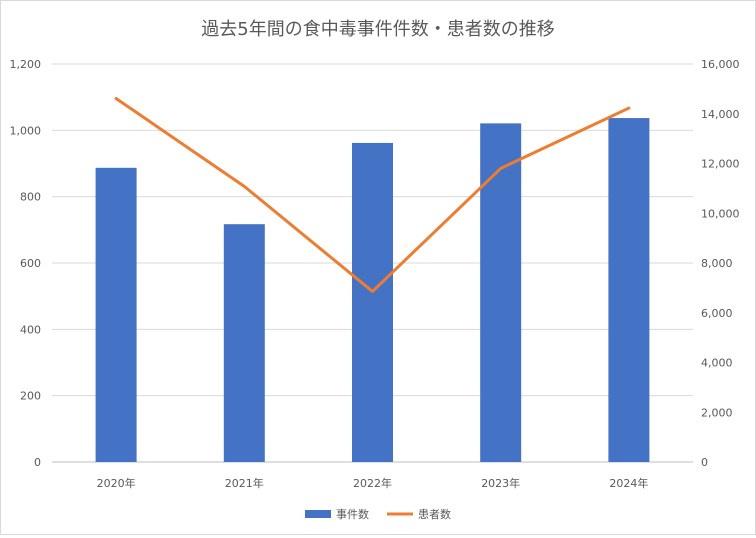 The height and width of the screenshot is (538, 756). I want to click on legend-label-bar: 事件数, so click(352, 514).